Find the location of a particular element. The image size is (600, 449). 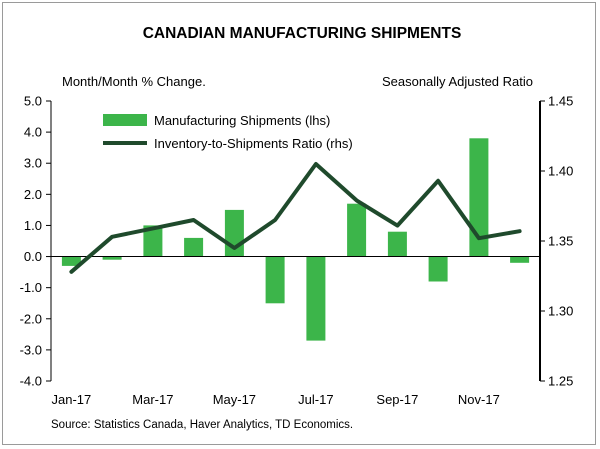

x-tick-label: Nov-17 is located at coordinates (479, 399).